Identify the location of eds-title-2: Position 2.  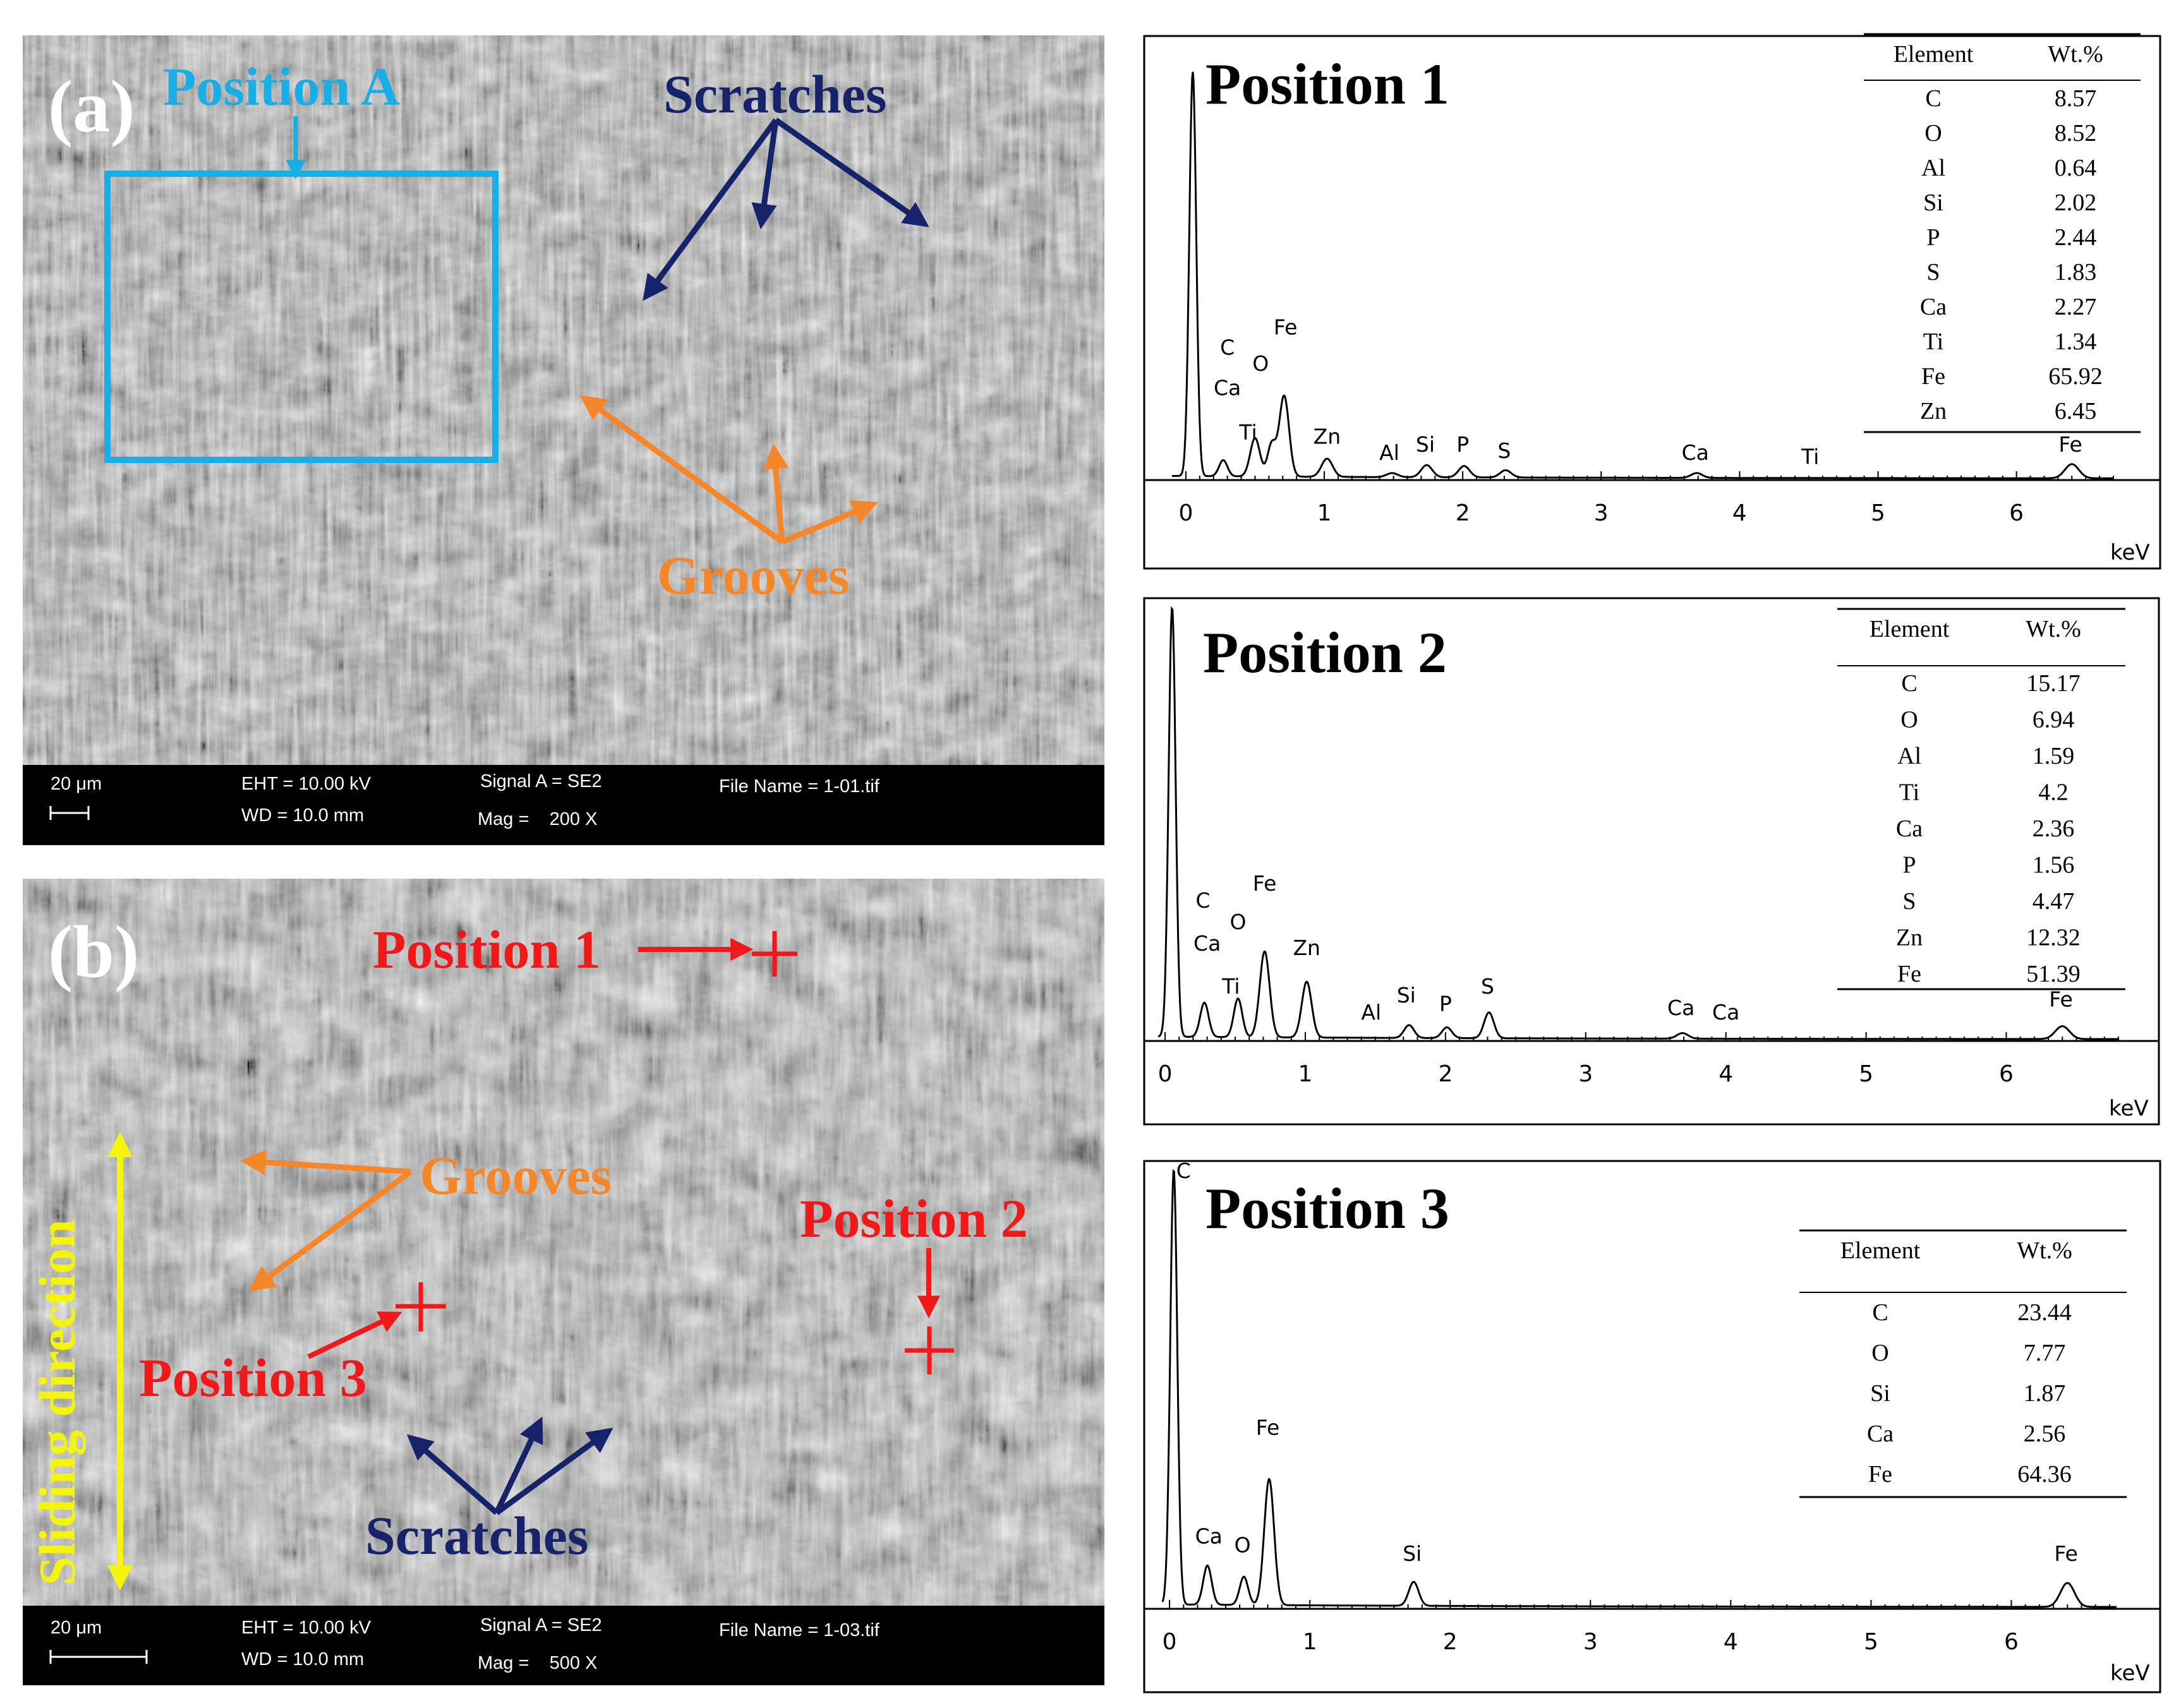
(1325, 652).